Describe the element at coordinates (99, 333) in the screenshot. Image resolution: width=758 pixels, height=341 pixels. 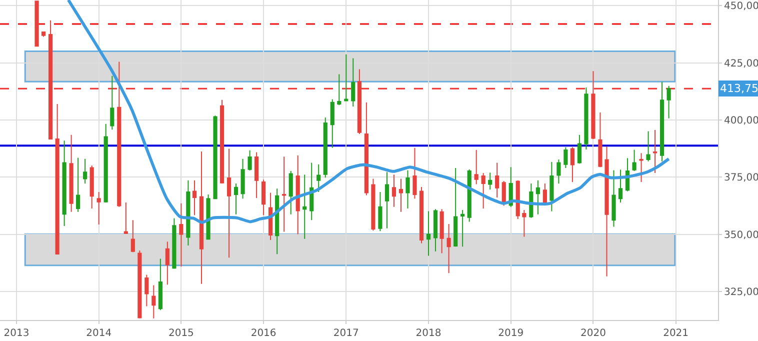
I see `x-tick-label: 2014` at that location.